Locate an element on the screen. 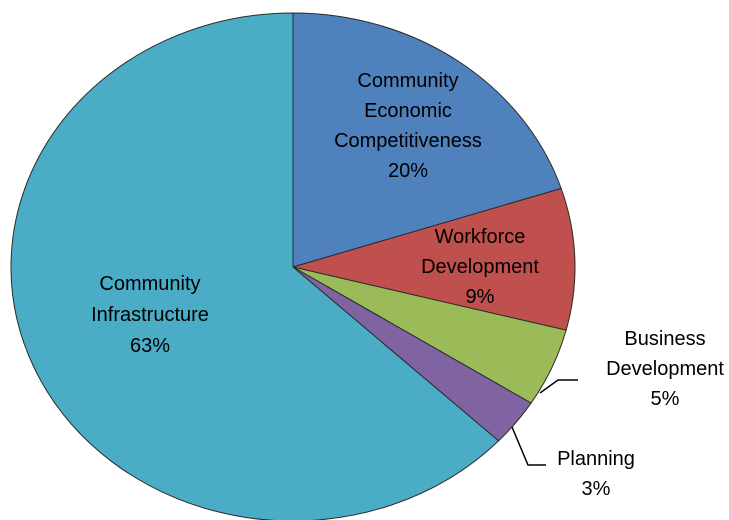  value-label: 5% is located at coordinates (665, 399).